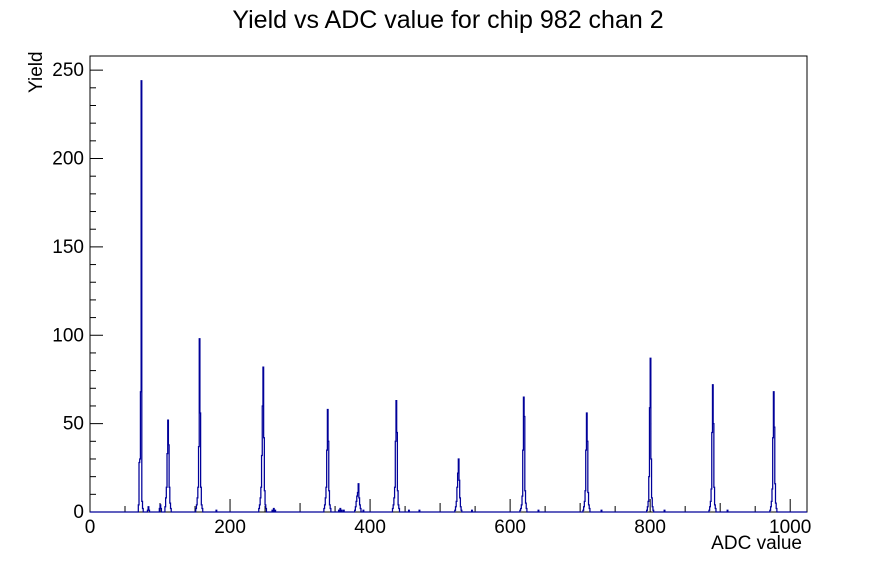 This screenshot has width=896, height=572. What do you see at coordinates (68, 70) in the screenshot?
I see `y-tick-label: 250` at bounding box center [68, 70].